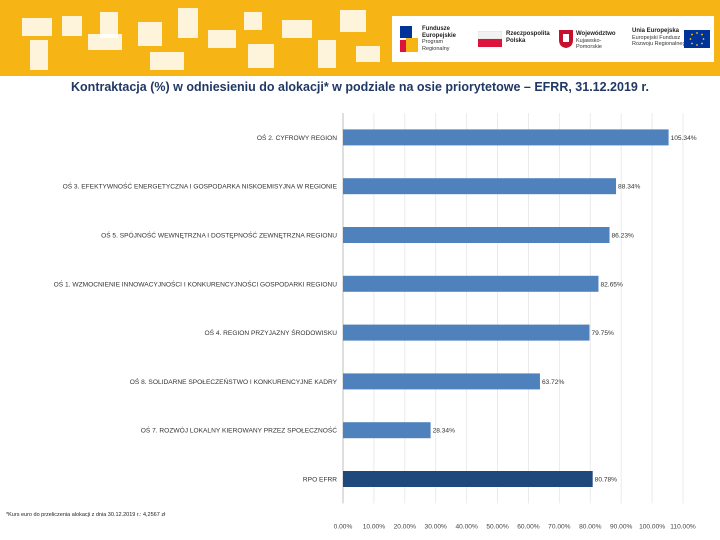  What do you see at coordinates (297, 137) in the screenshot?
I see `category-label: OŚ 2. CYFROWY REGION` at bounding box center [297, 137].